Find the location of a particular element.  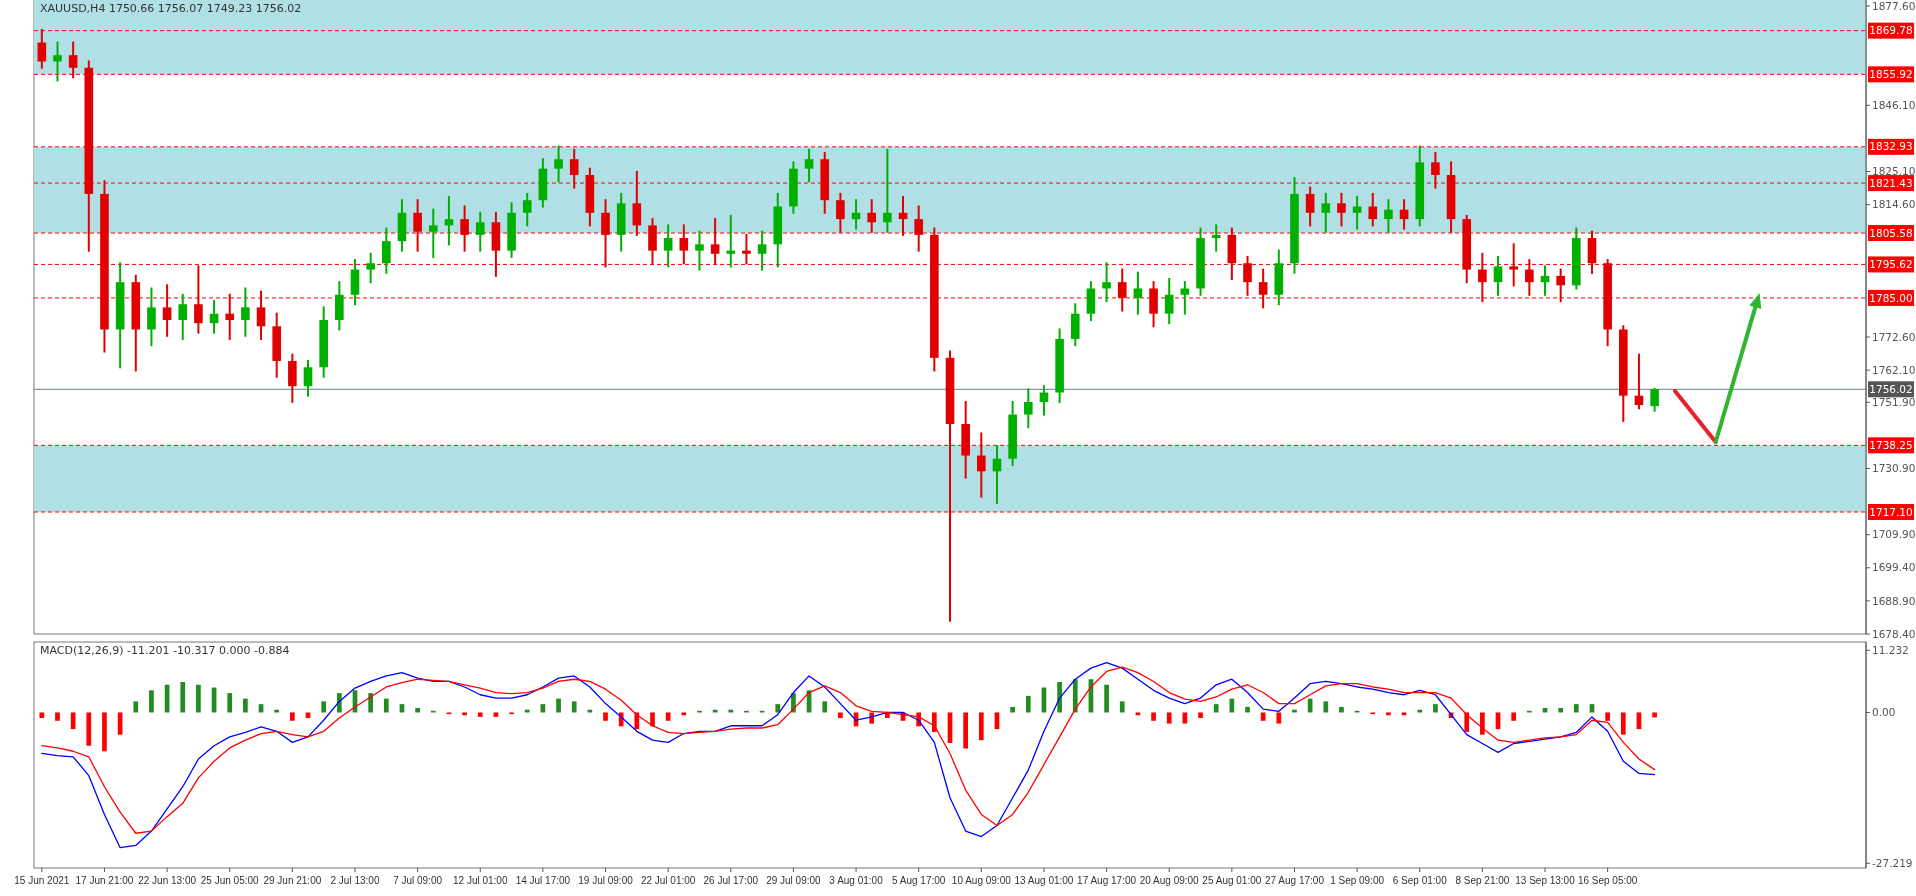

x-tick-label: 17 Jun 21:00 is located at coordinates (104, 880).